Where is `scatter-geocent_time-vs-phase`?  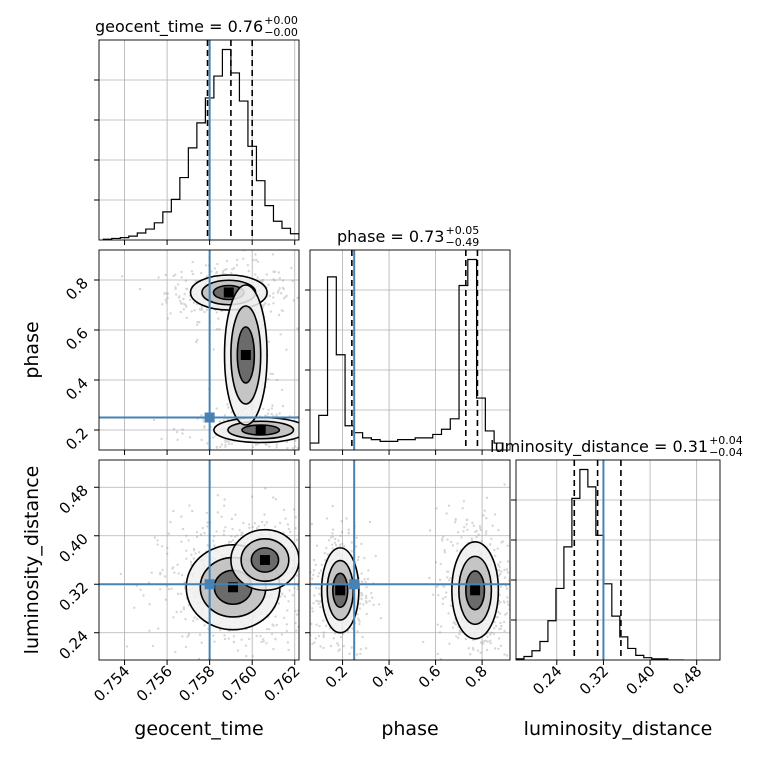
scatter-geocent_time-vs-phase is located at coordinates (199, 350).